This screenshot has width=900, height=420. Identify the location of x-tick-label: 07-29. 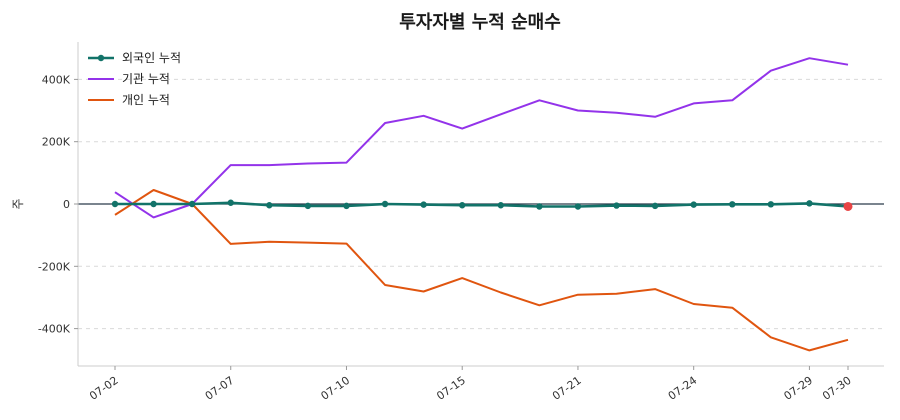
(798, 388).